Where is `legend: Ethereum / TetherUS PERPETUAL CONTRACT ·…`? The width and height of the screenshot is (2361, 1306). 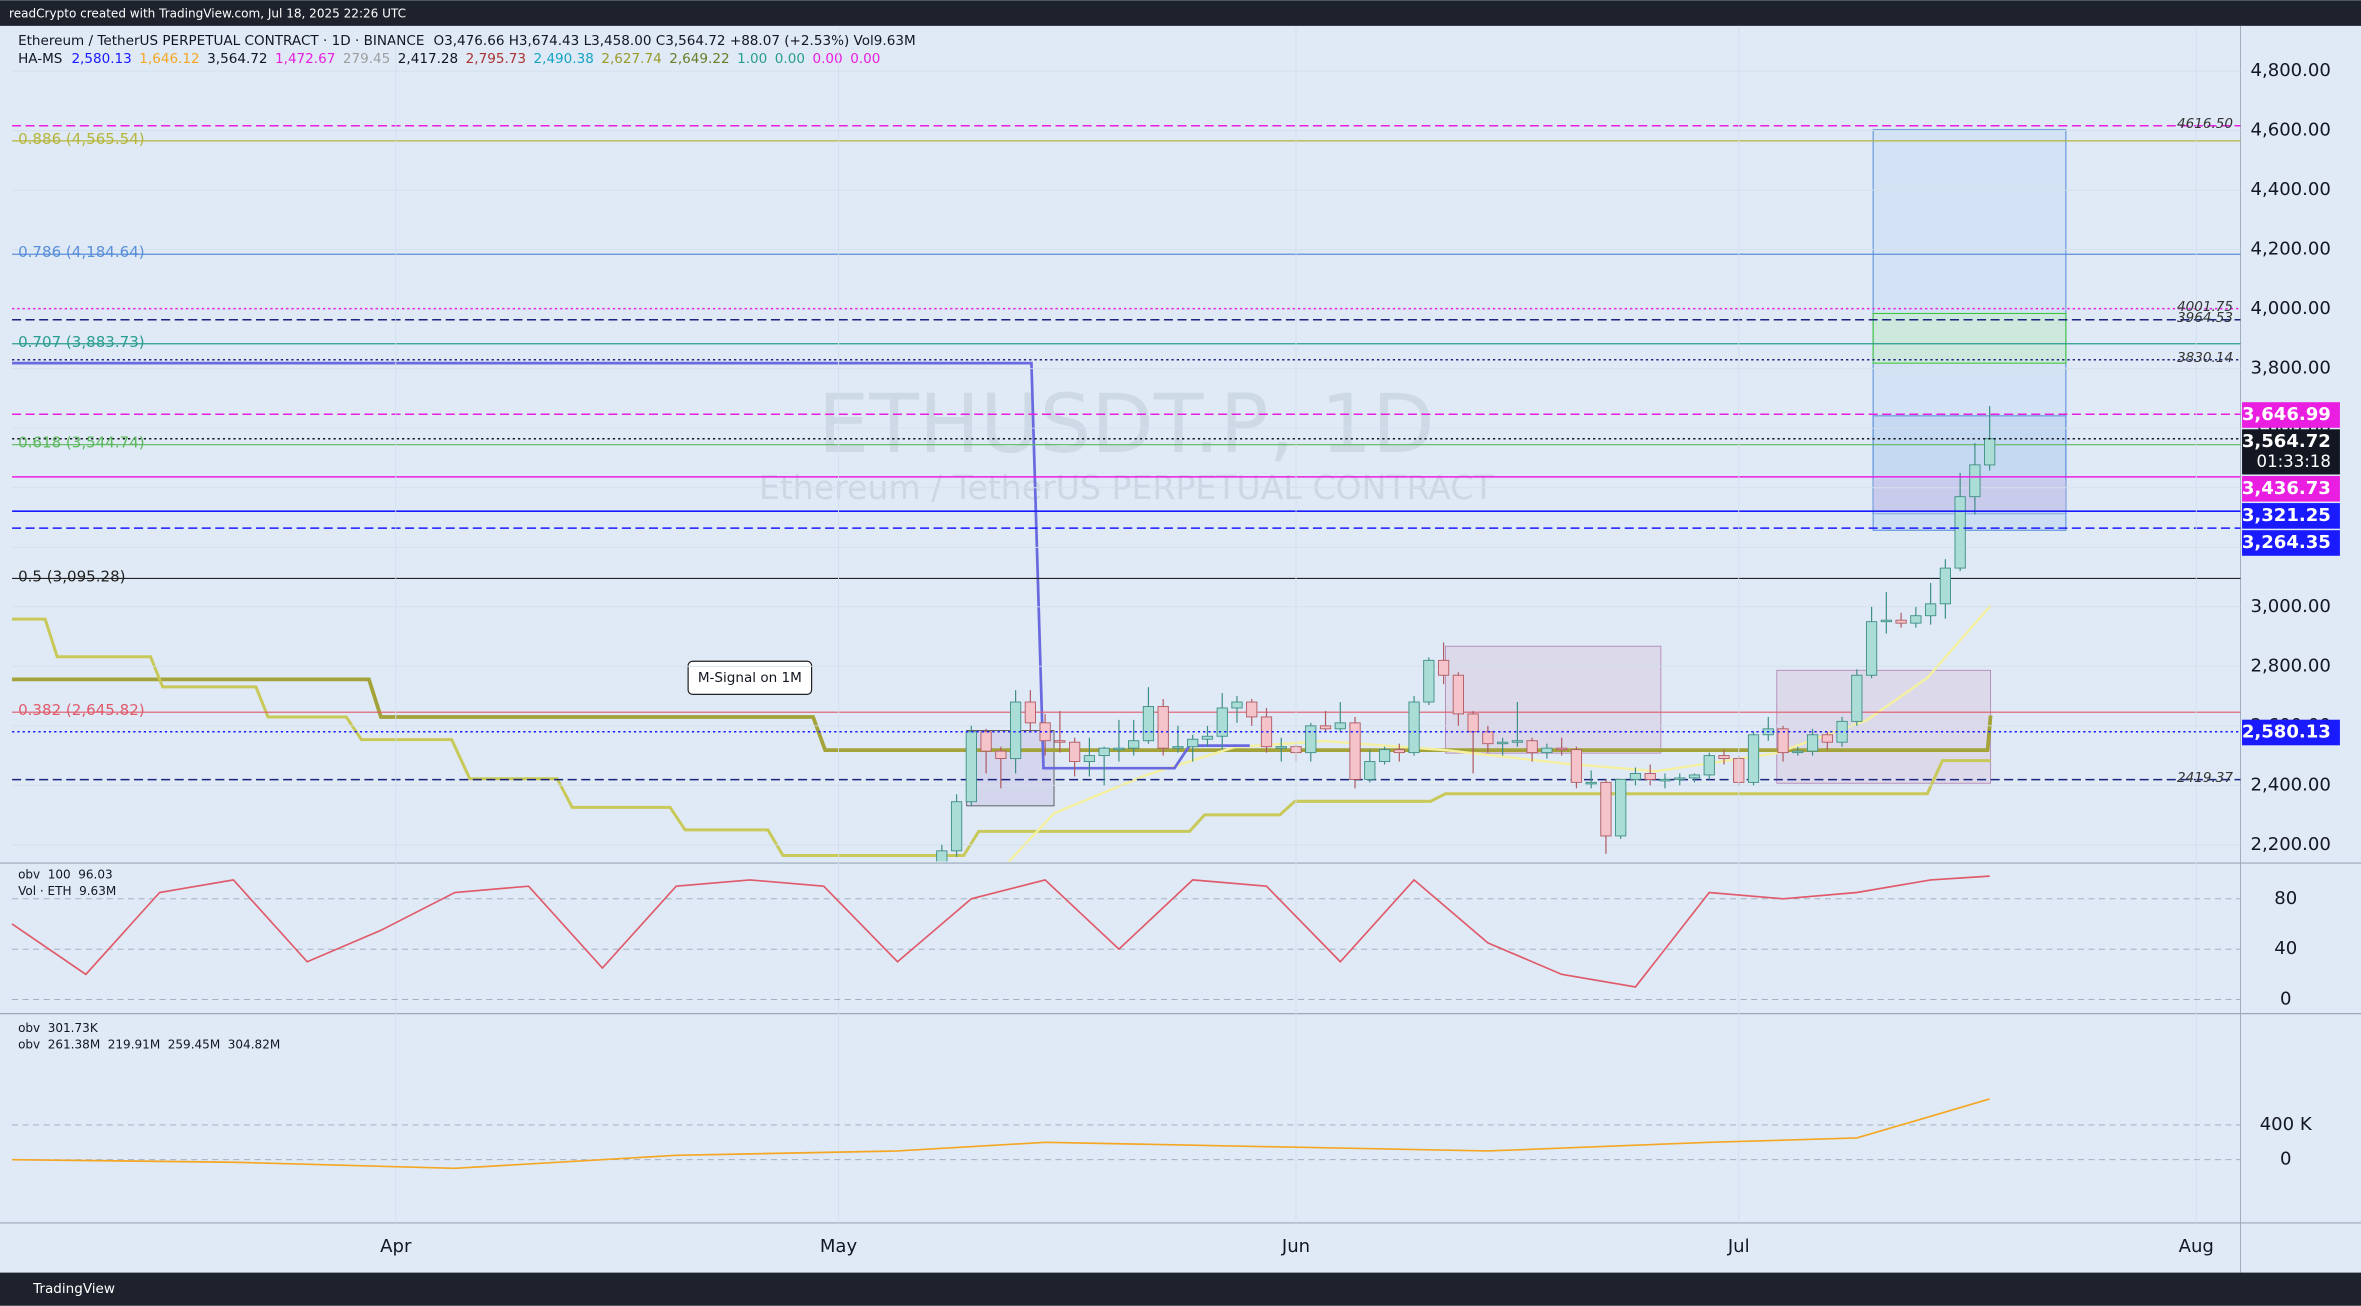
legend: Ethereum / TetherUS PERPETUAL CONTRACT ·… is located at coordinates (221, 50).